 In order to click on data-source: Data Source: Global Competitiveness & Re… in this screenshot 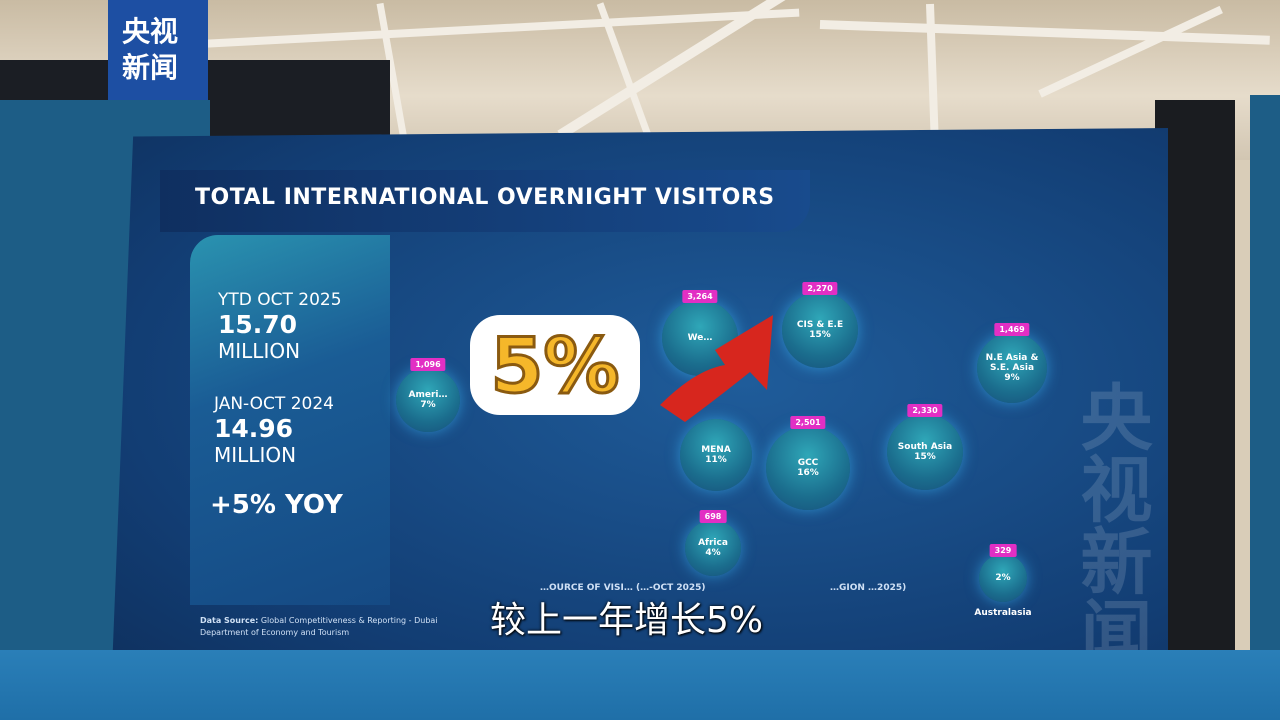, I will do `click(332, 627)`.